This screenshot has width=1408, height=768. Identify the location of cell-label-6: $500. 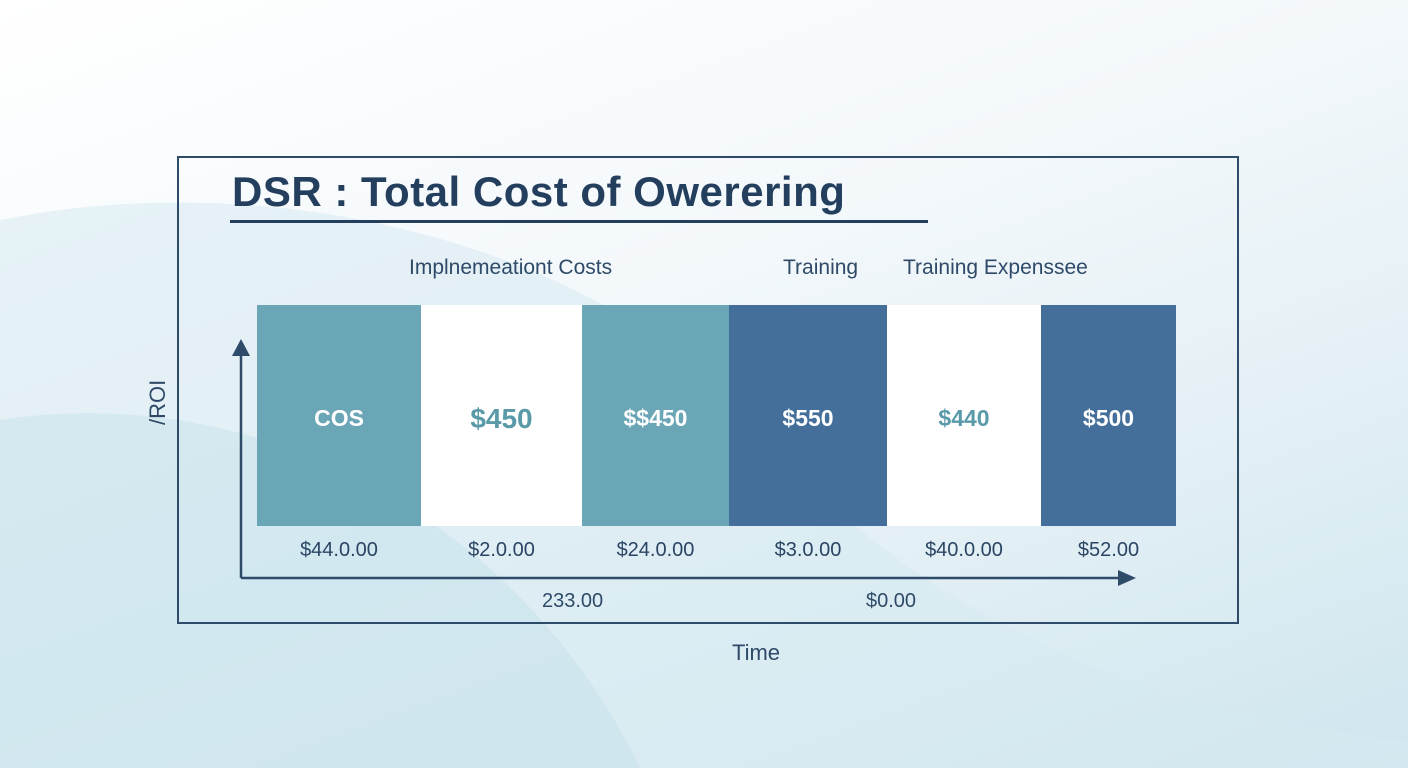
(1108, 418).